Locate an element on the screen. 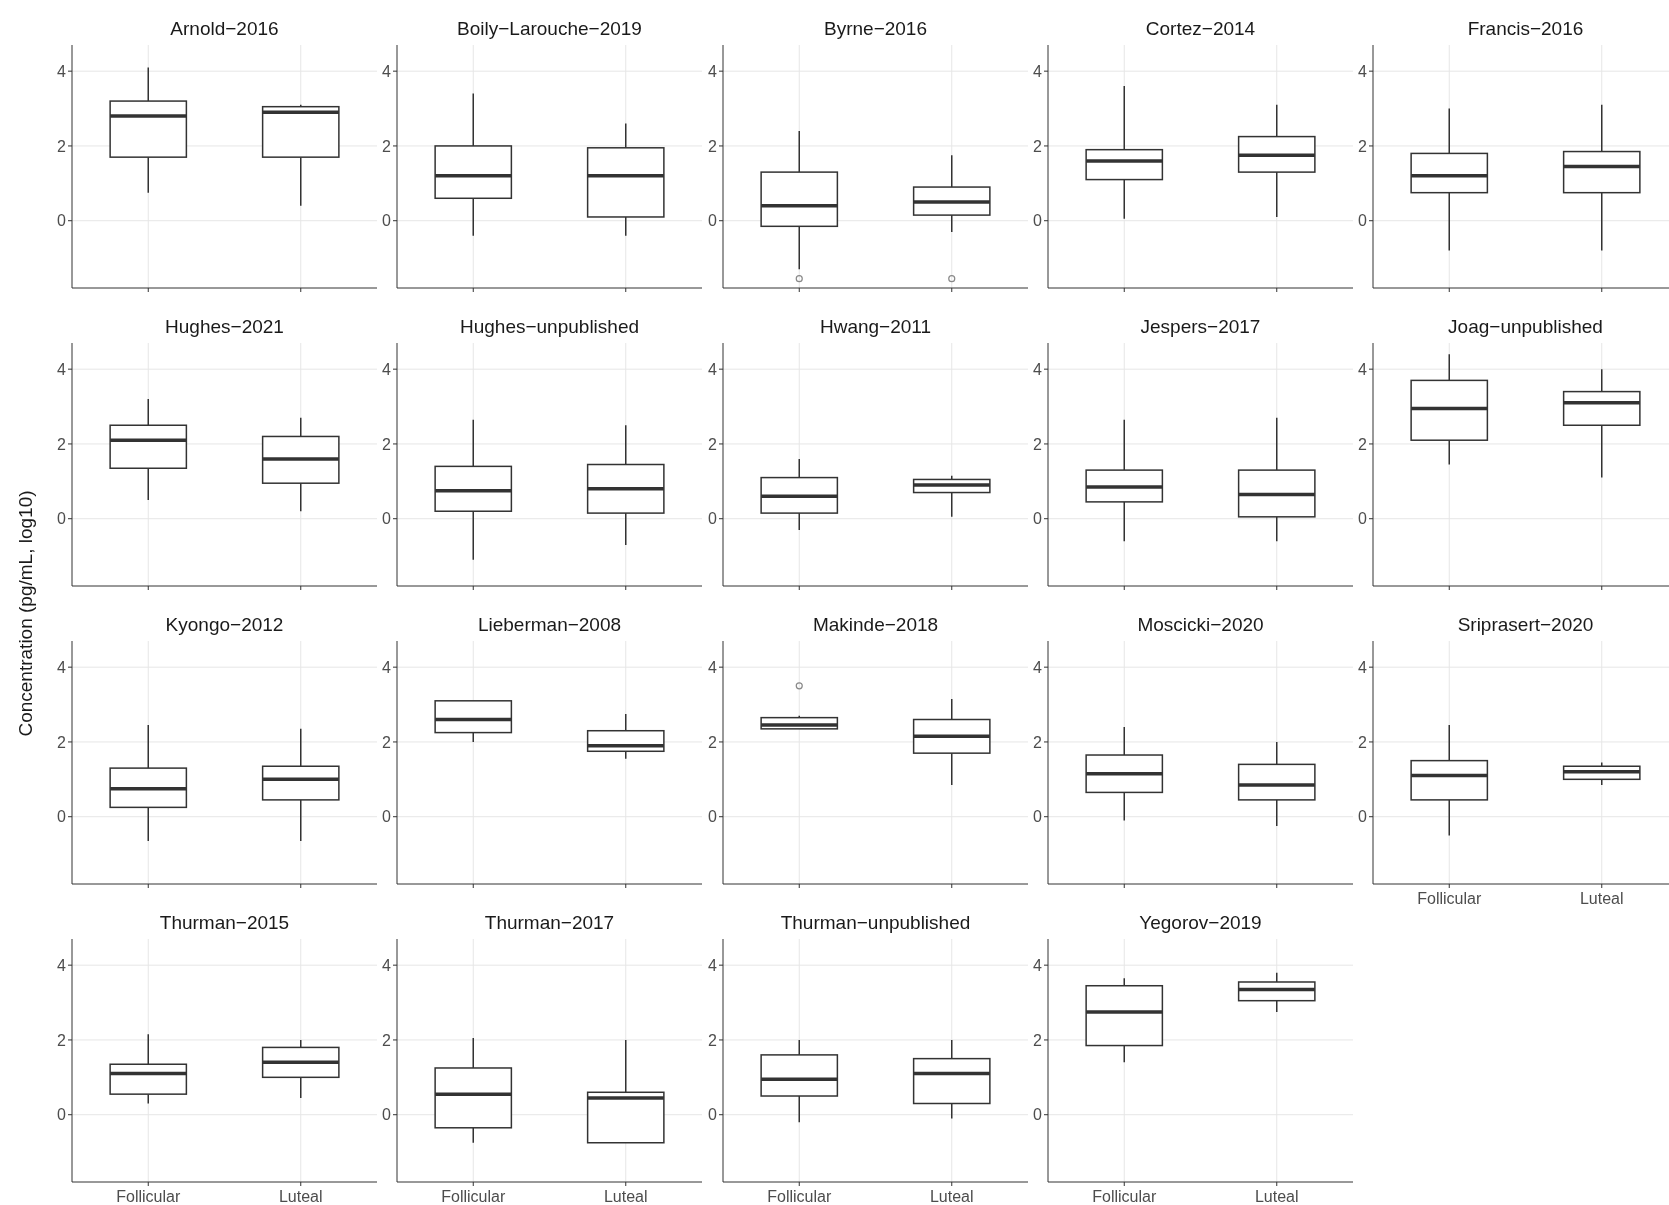 The image size is (1669, 1205). chart-title: Hughes−2021 is located at coordinates (224, 326).